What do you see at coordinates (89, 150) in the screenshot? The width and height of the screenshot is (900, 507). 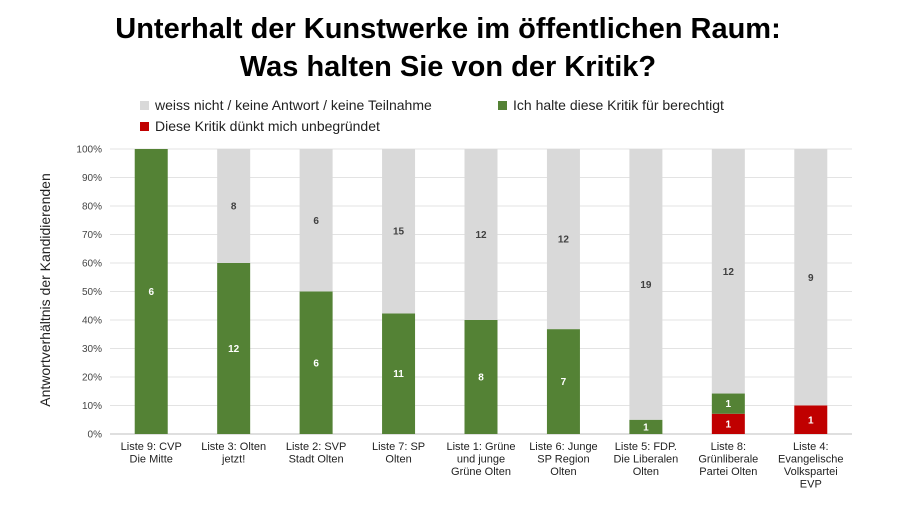 I see `y-tick-label: 100%` at bounding box center [89, 150].